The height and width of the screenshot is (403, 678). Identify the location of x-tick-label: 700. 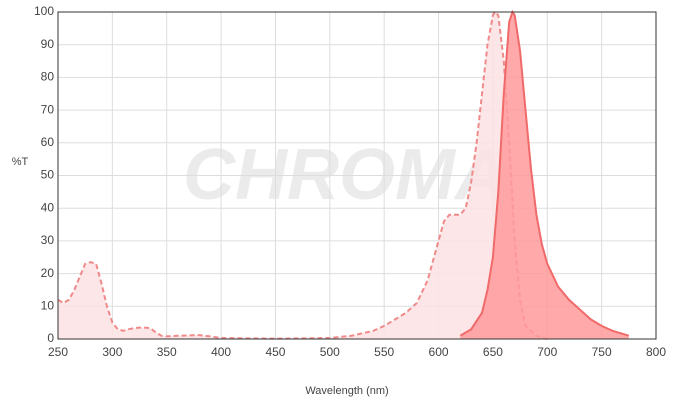
(547, 352).